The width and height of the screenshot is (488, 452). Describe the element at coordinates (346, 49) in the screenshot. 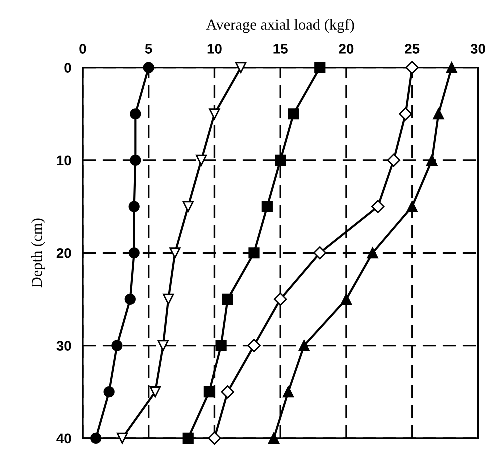

I see `x-tick-label: 20` at that location.